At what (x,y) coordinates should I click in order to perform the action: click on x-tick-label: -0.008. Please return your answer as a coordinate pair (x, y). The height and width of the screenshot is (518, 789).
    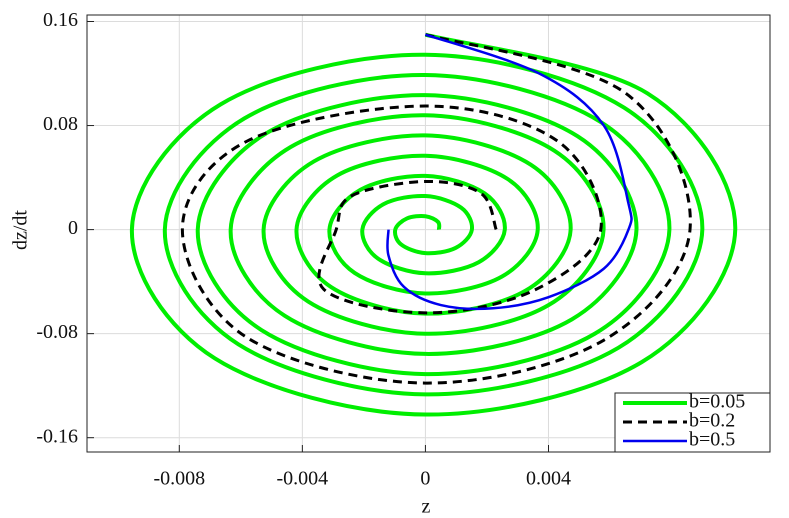
    Looking at the image, I should click on (179, 479).